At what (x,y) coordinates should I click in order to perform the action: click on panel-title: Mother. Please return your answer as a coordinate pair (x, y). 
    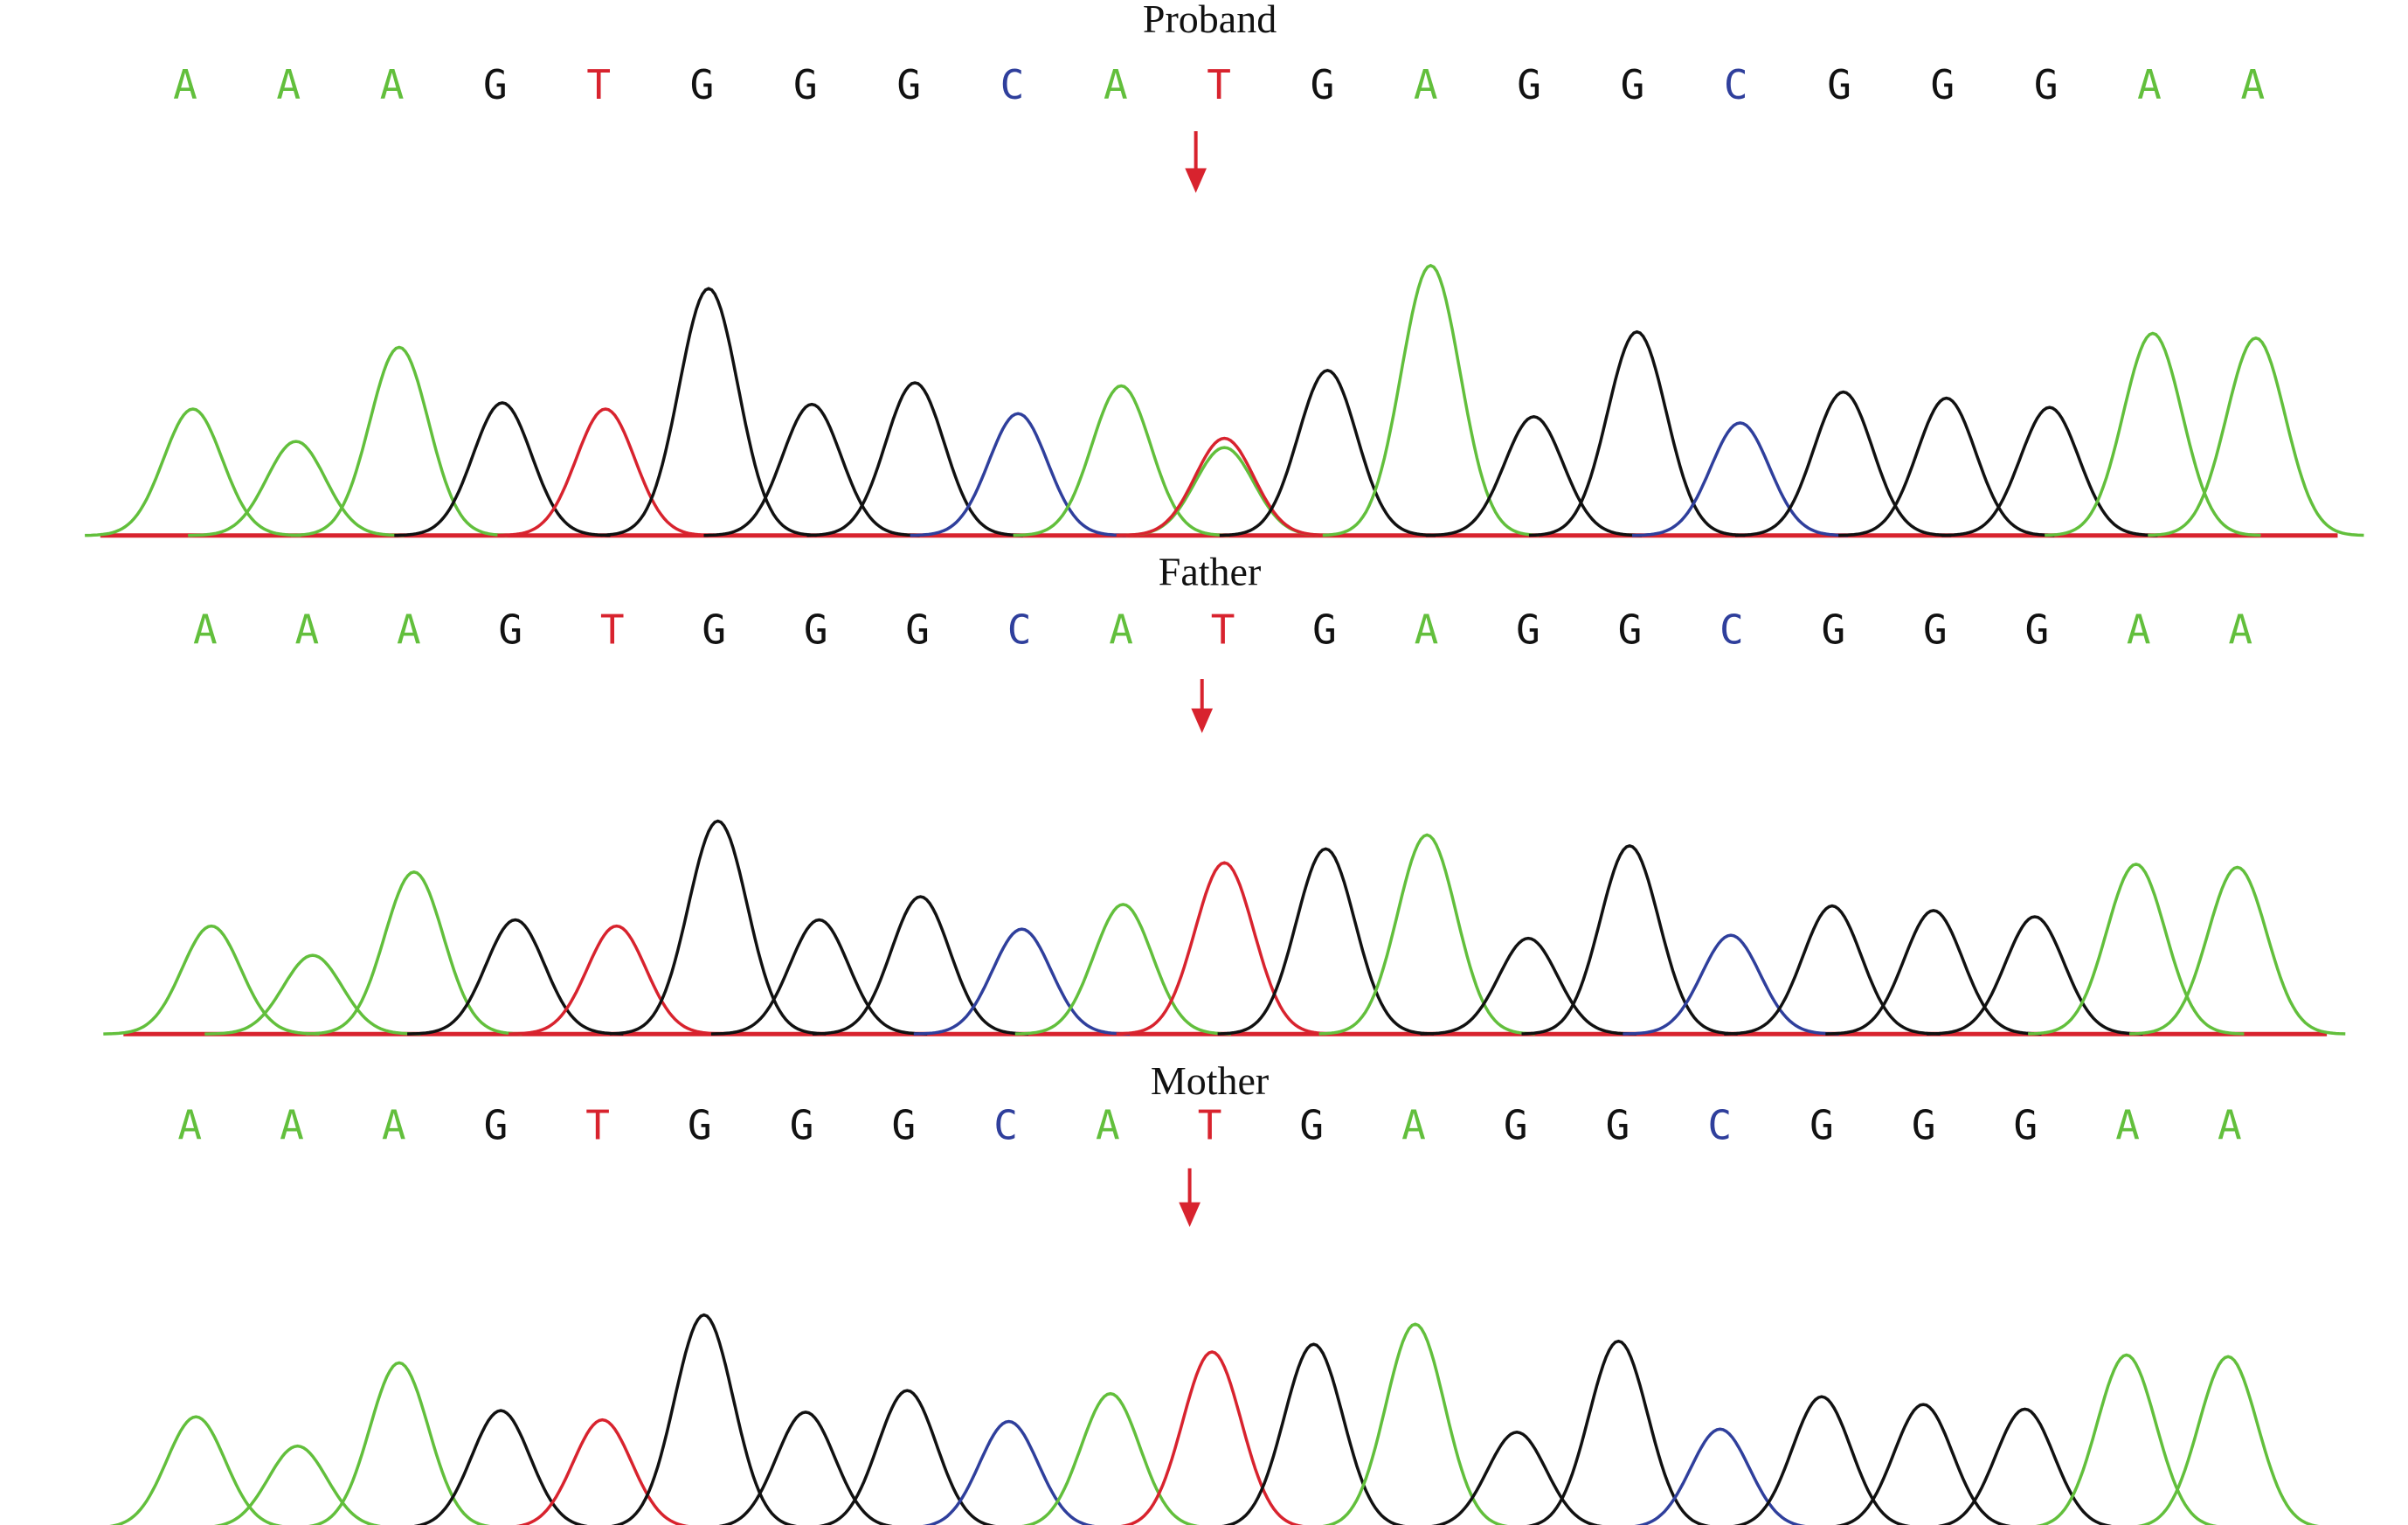
    Looking at the image, I should click on (1210, 1080).